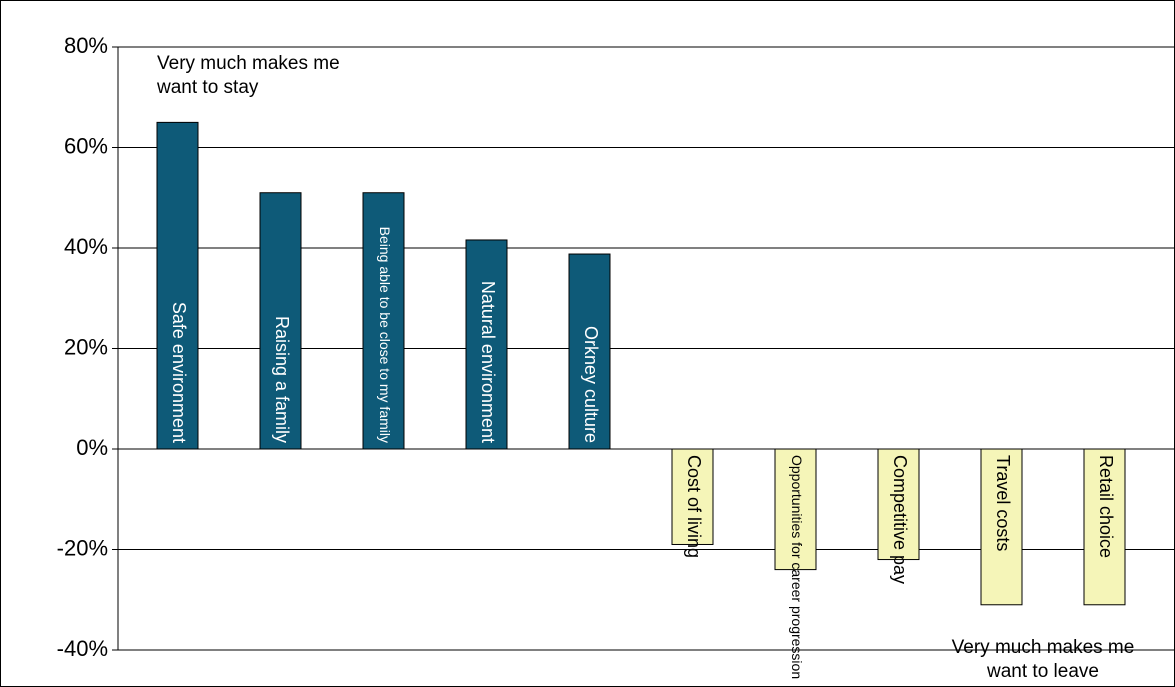  I want to click on annotation: Very much makes me want to leave, so click(1043, 659).